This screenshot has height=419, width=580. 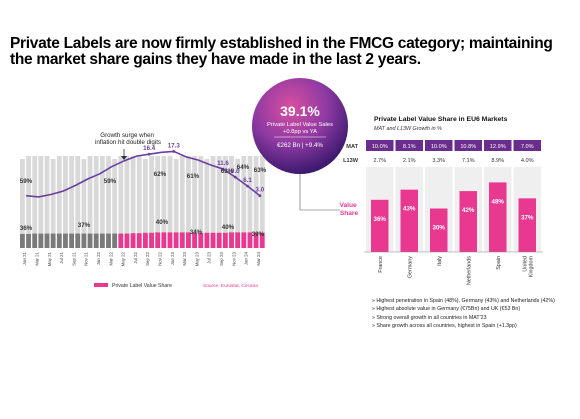 I want to click on x-tick-label: Jul 22, so click(x=135, y=257).